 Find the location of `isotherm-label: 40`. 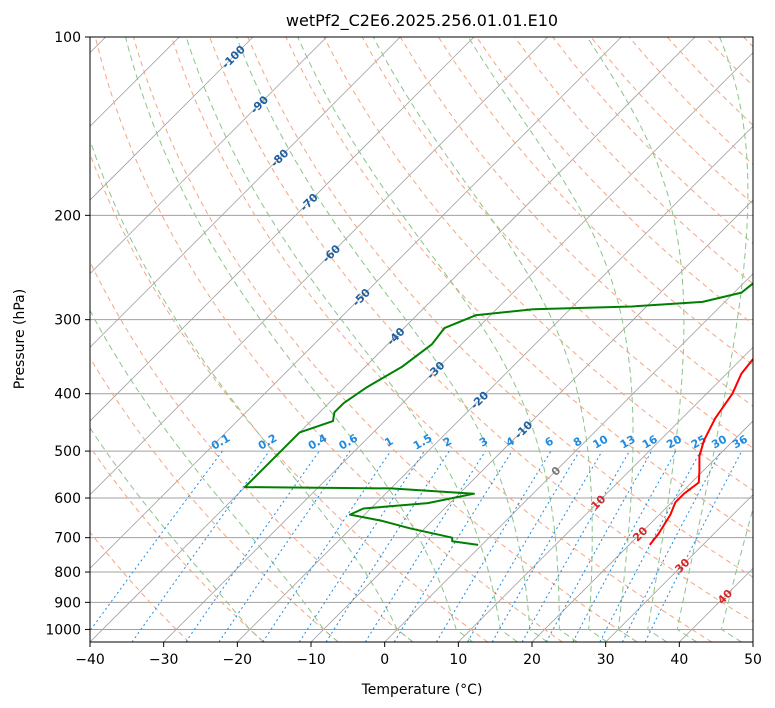

isotherm-label: 40 is located at coordinates (725, 597).